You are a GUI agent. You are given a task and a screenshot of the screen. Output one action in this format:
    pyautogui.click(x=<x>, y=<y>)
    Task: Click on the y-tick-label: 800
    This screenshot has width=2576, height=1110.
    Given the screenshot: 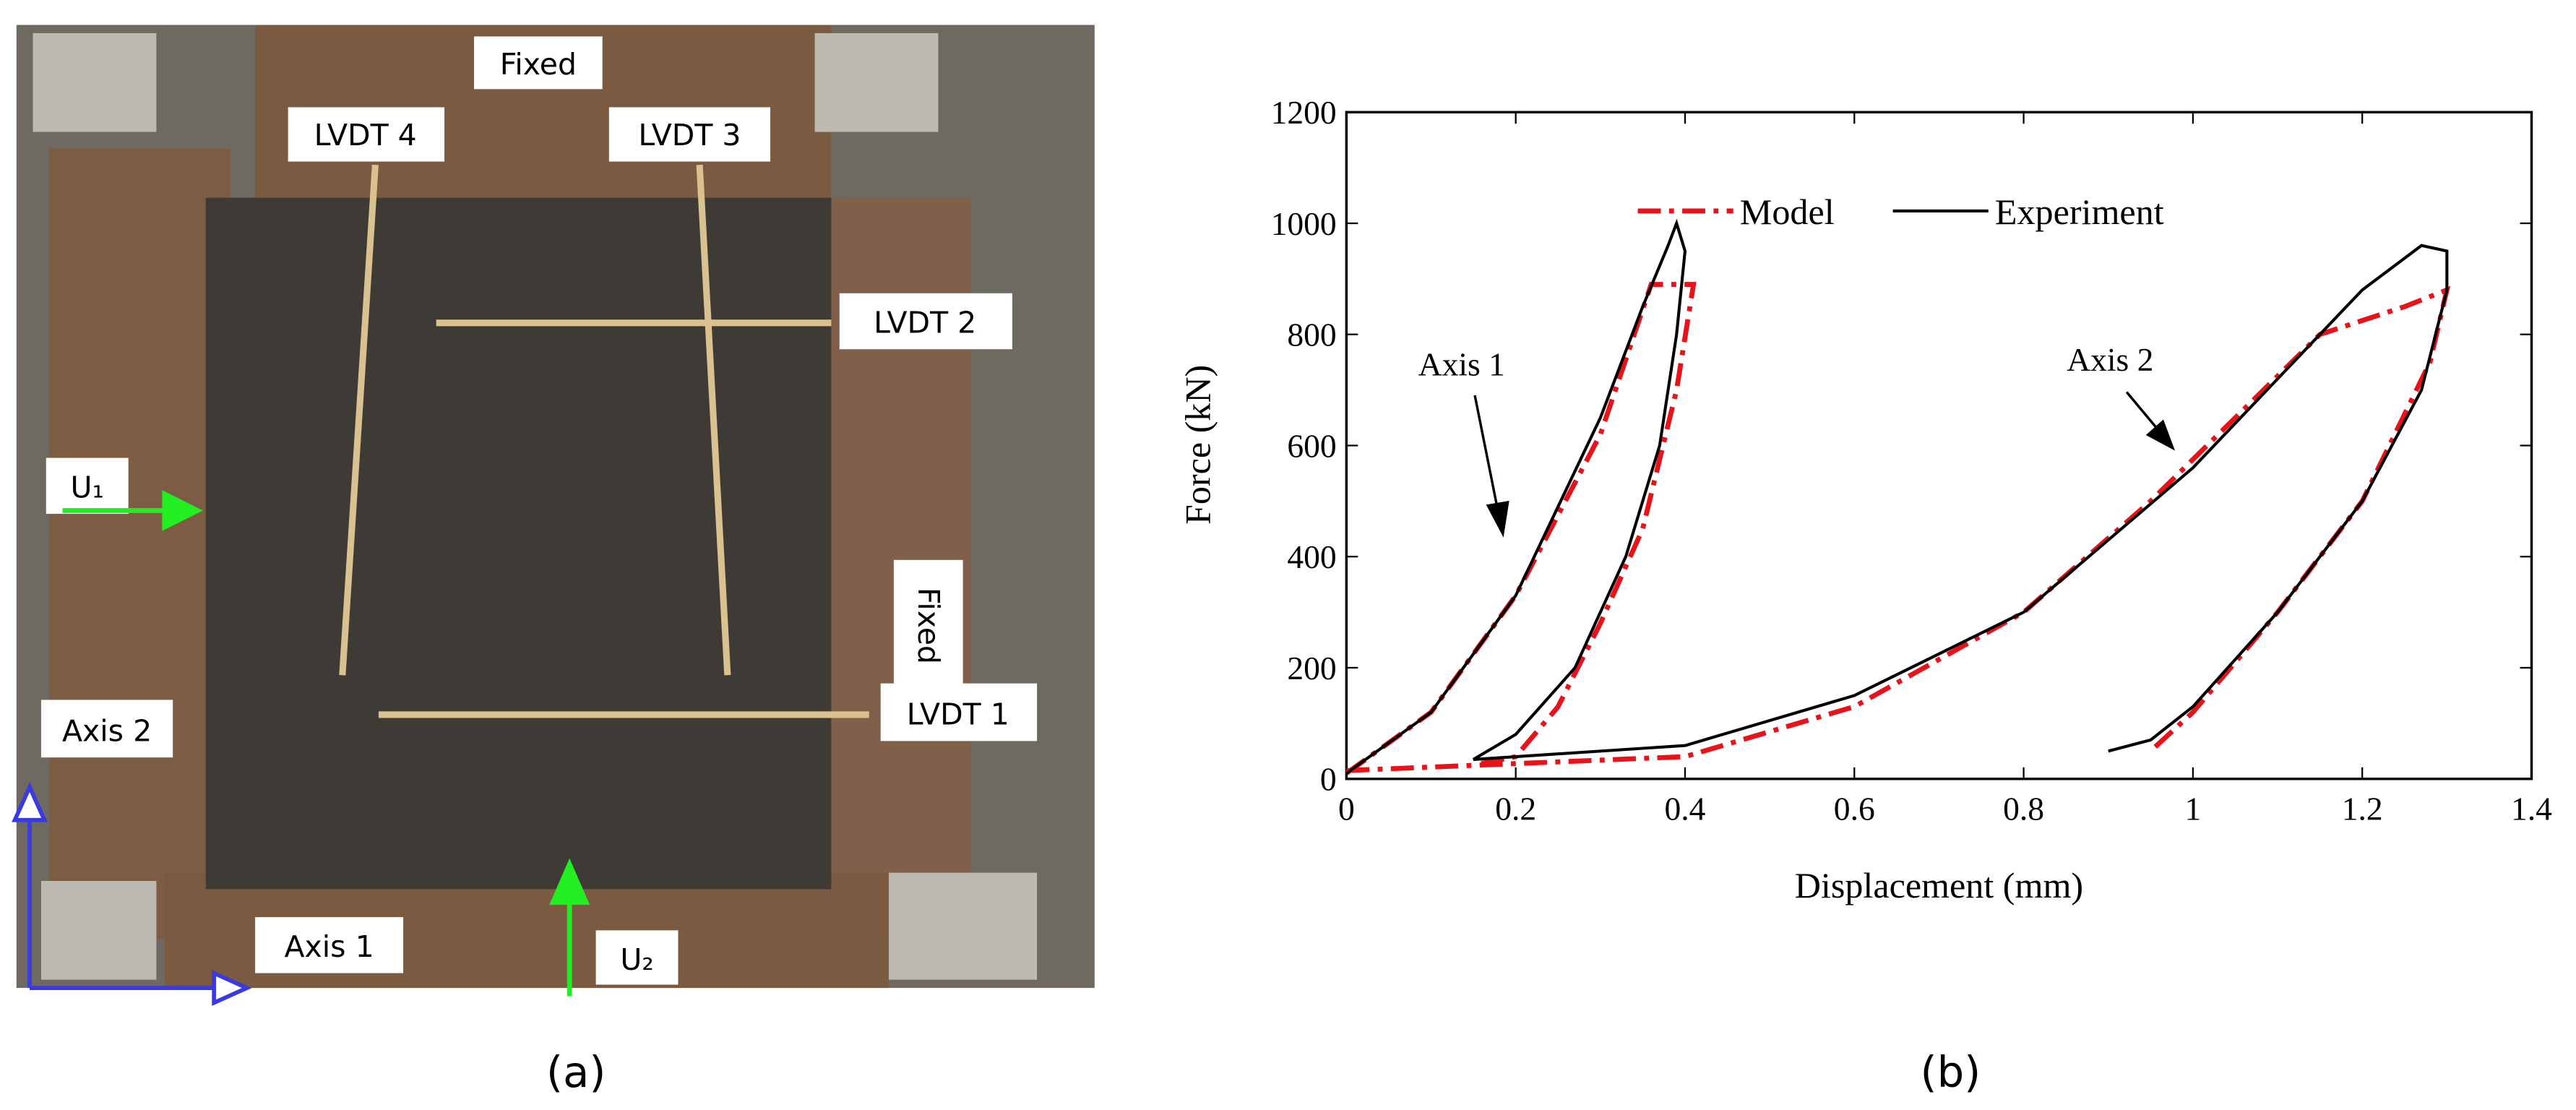 What is the action you would take?
    pyautogui.click(x=1311, y=335)
    